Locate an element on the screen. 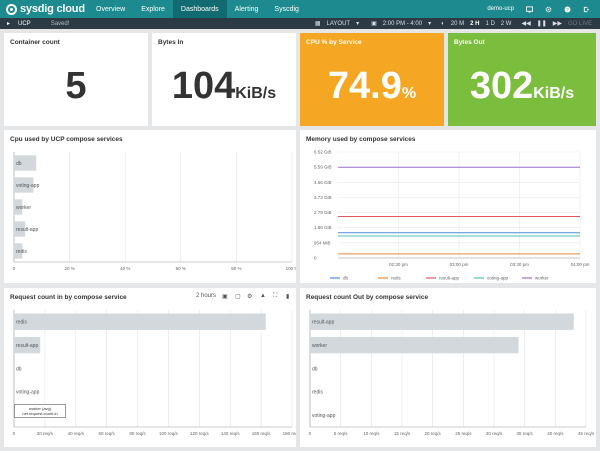 The height and width of the screenshot is (451, 600). x-tick-label: 80 req/s is located at coordinates (137, 433).